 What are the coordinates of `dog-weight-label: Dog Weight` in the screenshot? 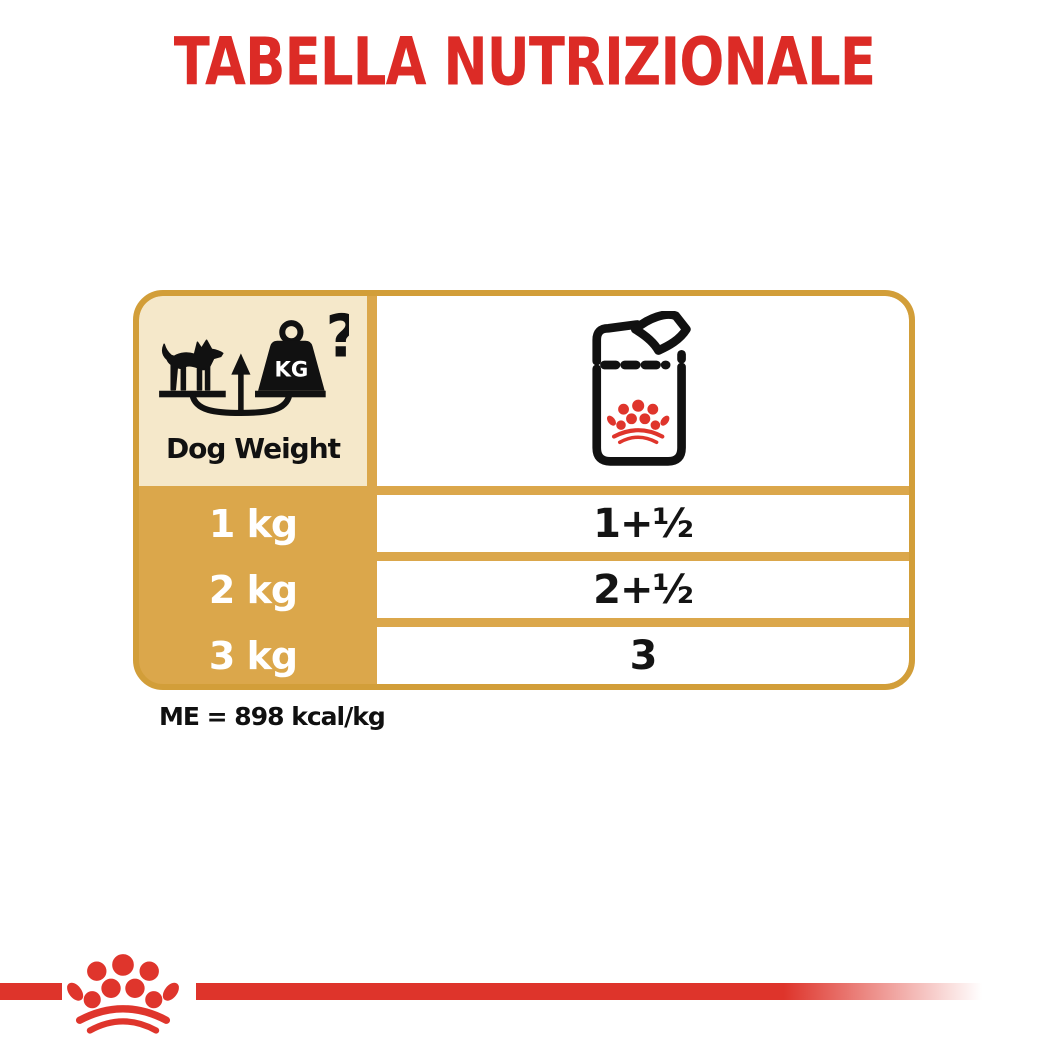 It's located at (253, 448).